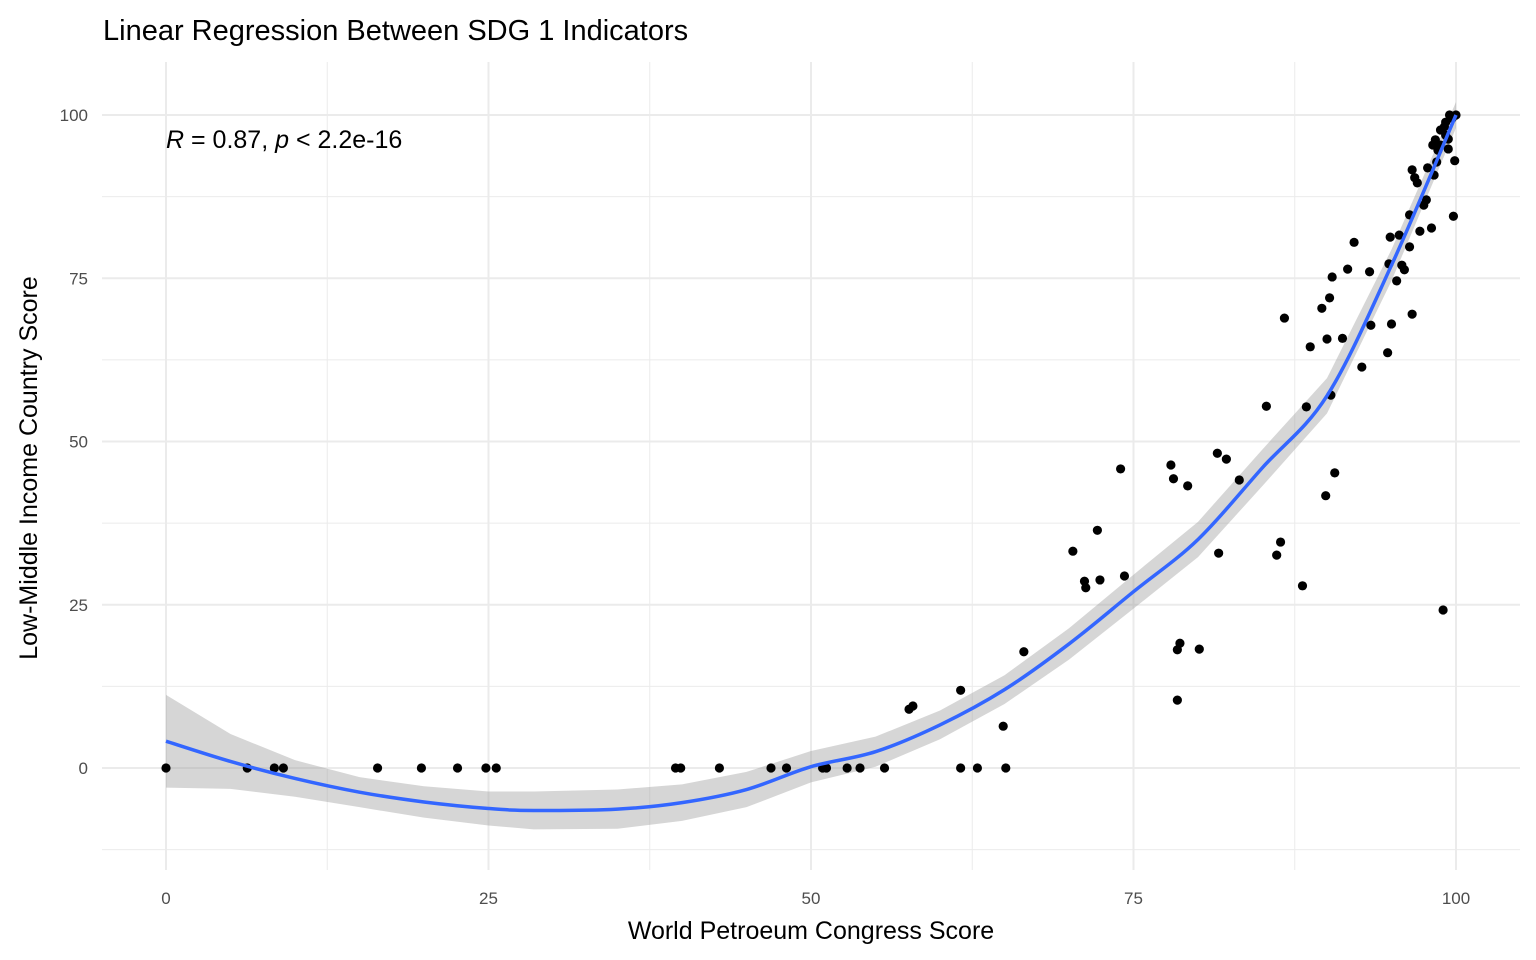 The height and width of the screenshot is (960, 1536). What do you see at coordinates (83, 768) in the screenshot?
I see `y-tick-label: 0` at bounding box center [83, 768].